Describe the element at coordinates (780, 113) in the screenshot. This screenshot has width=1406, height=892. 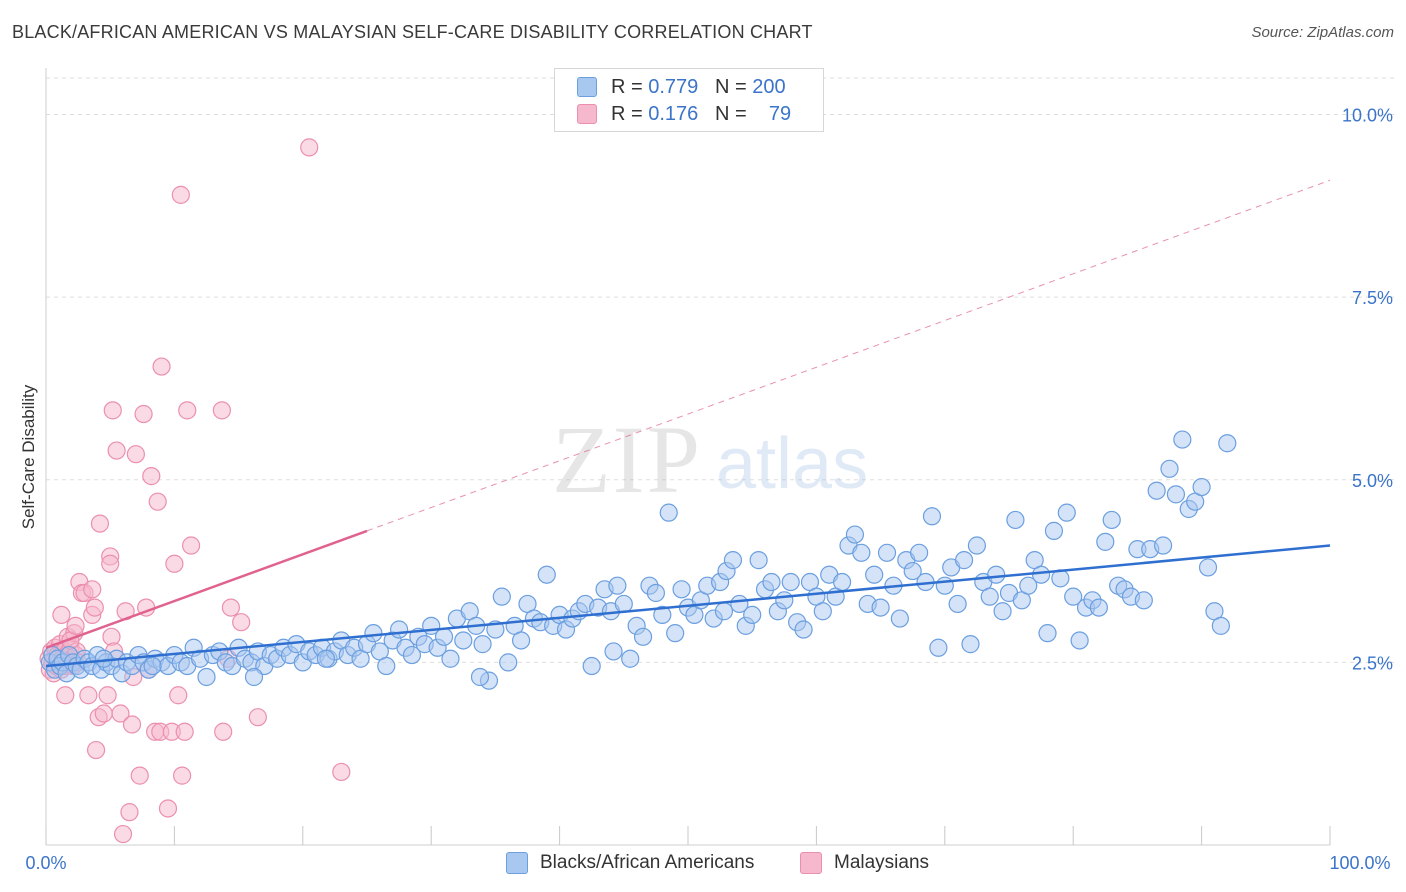
I see `legend-n-value: 79` at that location.